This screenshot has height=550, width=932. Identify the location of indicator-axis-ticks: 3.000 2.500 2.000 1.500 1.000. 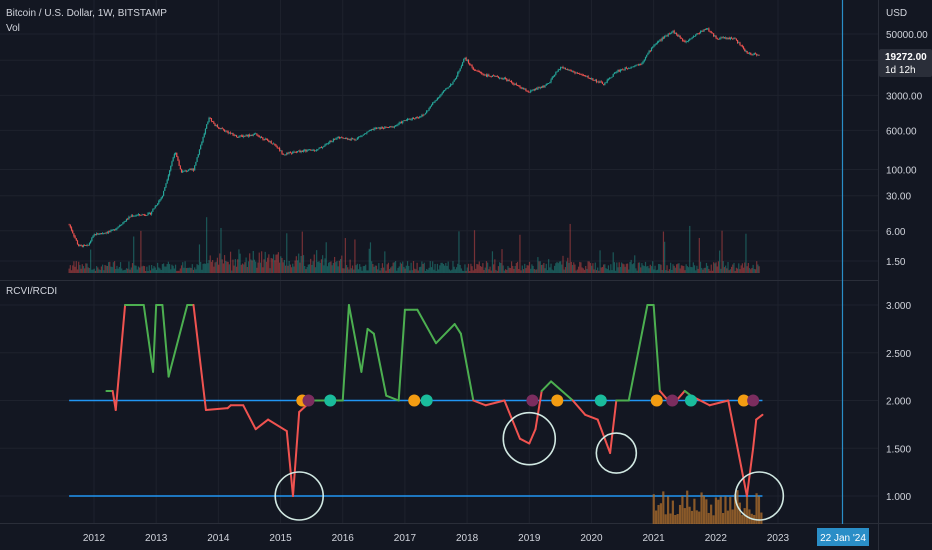
(898, 402).